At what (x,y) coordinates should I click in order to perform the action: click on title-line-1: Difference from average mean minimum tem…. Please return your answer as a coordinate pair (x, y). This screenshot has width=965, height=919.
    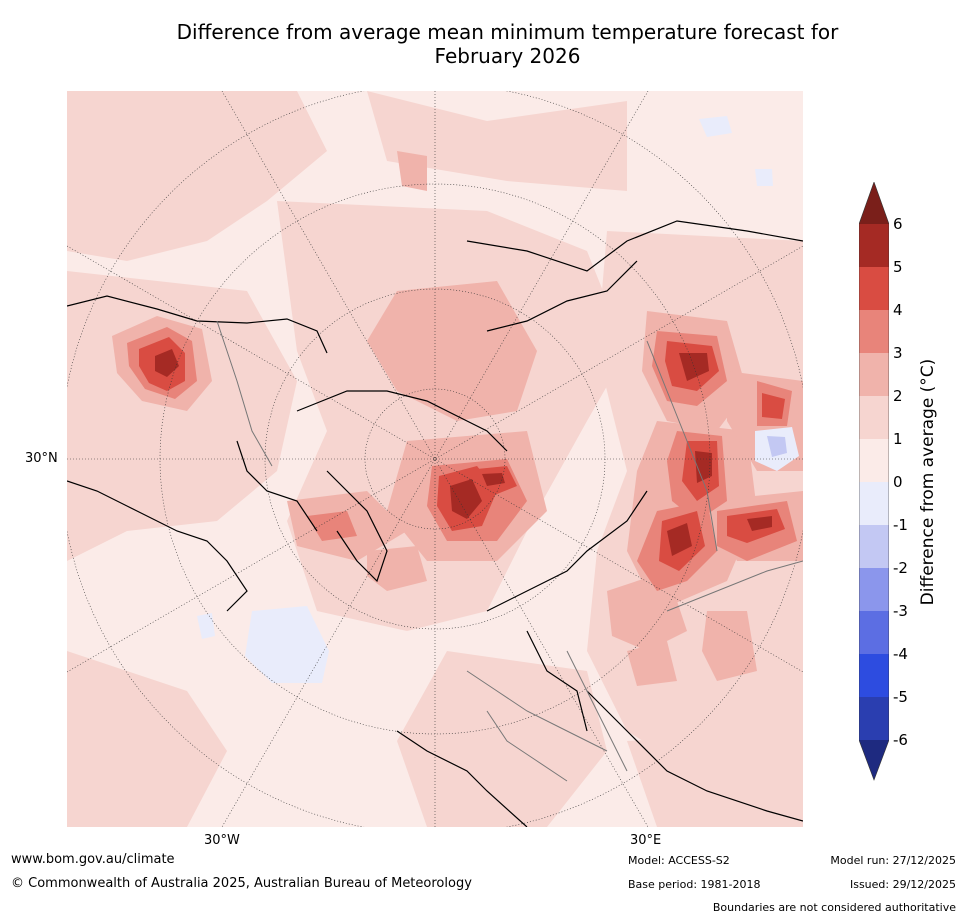
    Looking at the image, I should click on (507, 32).